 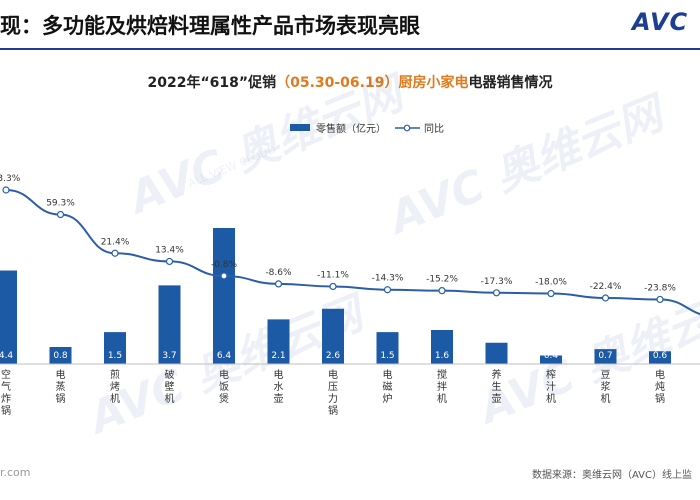 What do you see at coordinates (170, 374) in the screenshot?
I see `category-label-char: 破` at bounding box center [170, 374].